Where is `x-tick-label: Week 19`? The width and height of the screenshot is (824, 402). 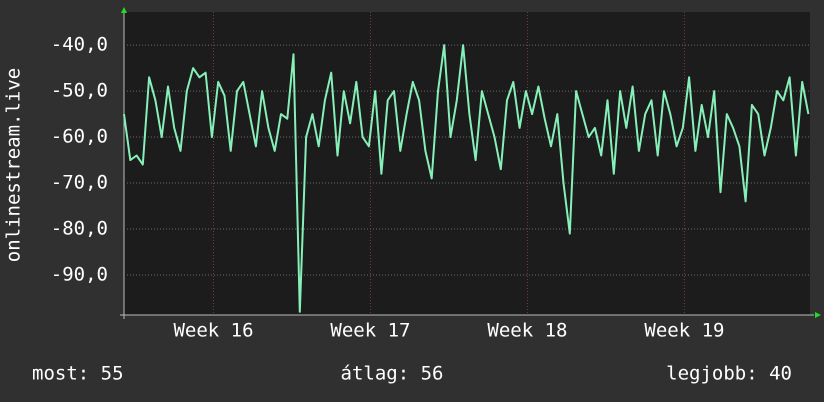 x-tick-label: Week 19 is located at coordinates (684, 331).